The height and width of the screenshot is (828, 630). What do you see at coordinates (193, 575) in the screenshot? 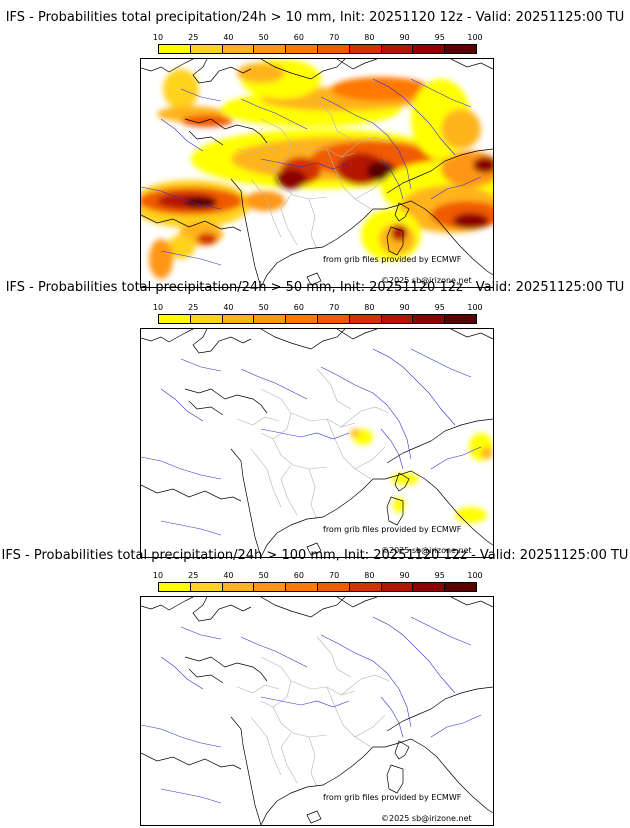
I see `colorbar-tick-label: 25` at bounding box center [193, 575].